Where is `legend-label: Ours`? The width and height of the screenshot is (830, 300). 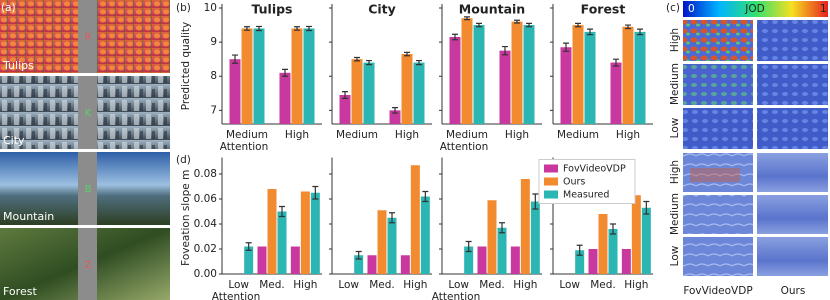
legend-label: Ours is located at coordinates (574, 182).